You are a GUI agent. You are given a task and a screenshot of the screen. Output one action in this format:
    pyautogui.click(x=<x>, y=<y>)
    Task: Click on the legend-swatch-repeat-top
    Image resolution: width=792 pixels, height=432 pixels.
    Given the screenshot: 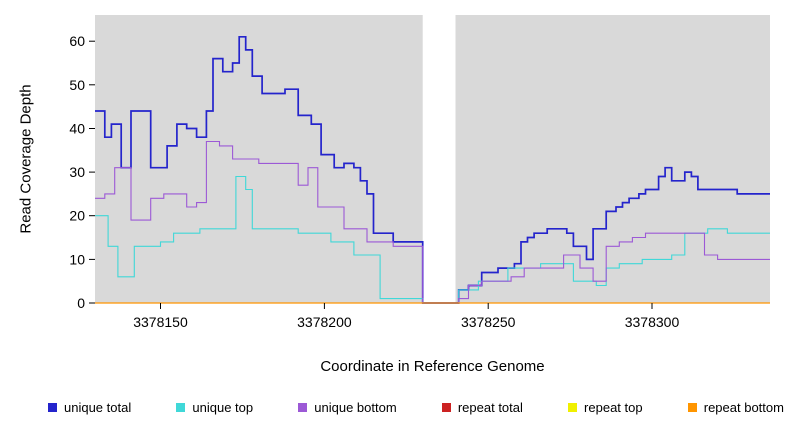 What is the action you would take?
    pyautogui.click(x=573, y=407)
    